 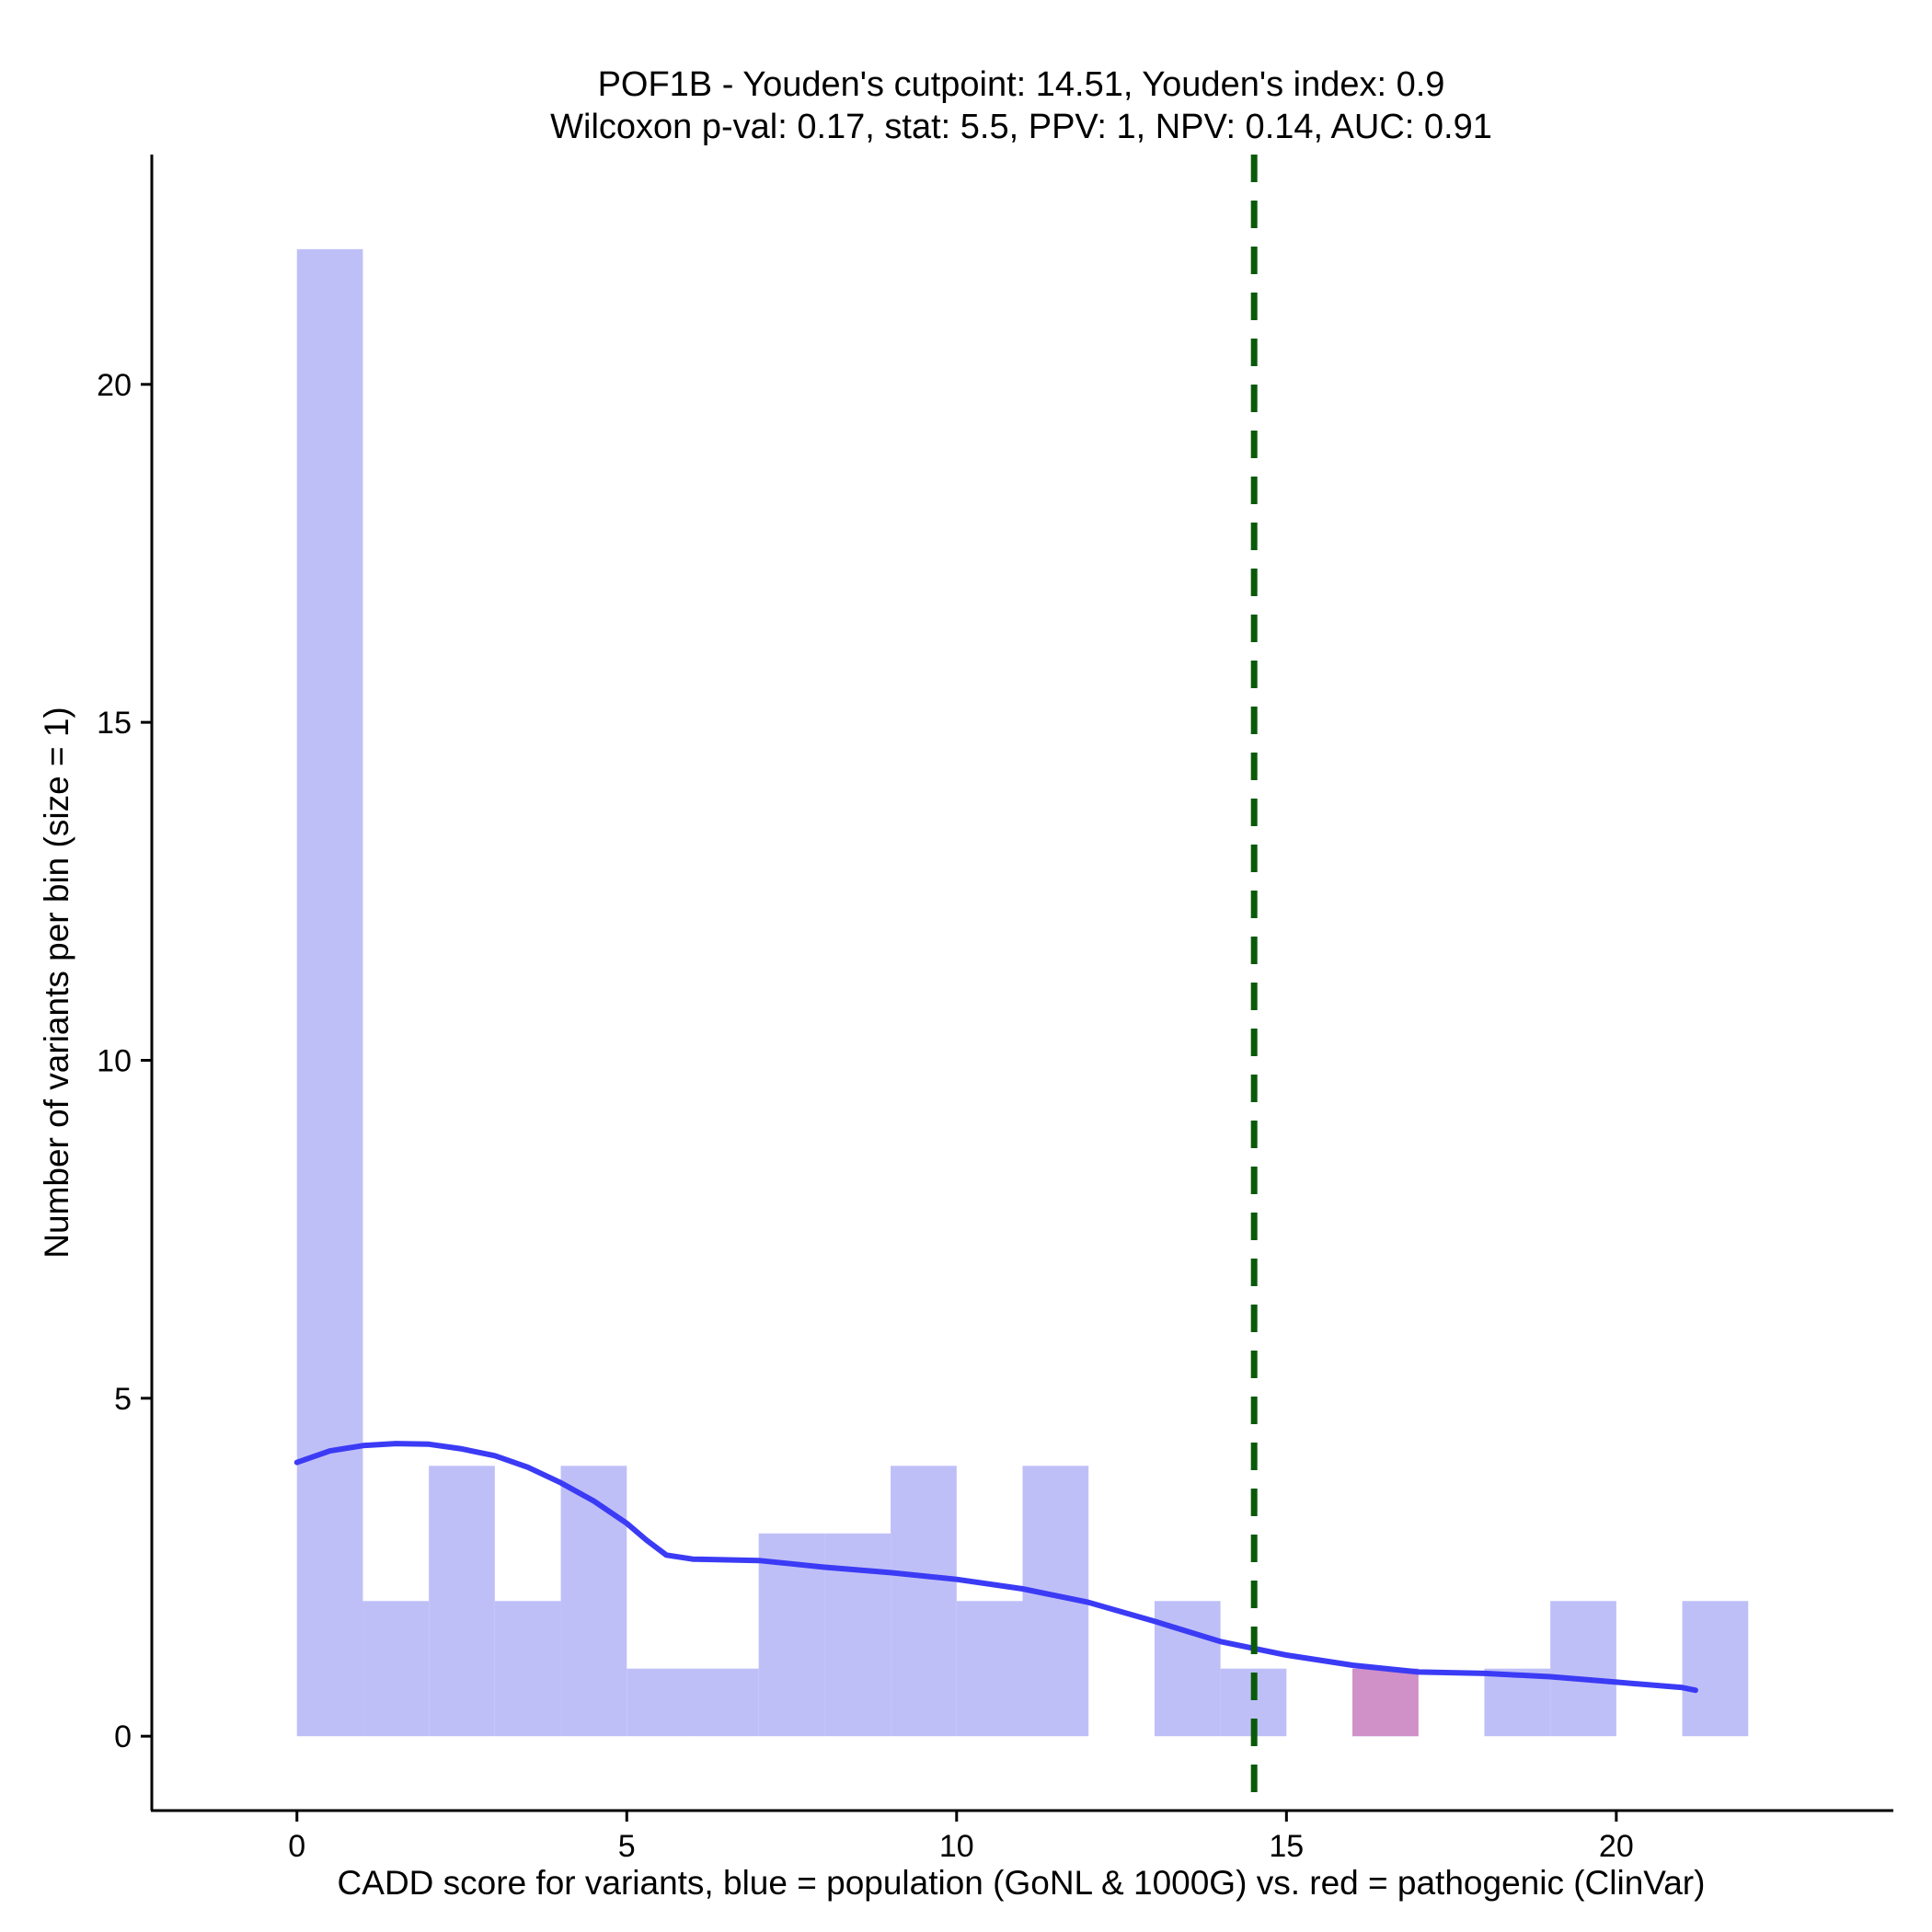 I want to click on x-tick-label: 0, so click(x=296, y=1846).